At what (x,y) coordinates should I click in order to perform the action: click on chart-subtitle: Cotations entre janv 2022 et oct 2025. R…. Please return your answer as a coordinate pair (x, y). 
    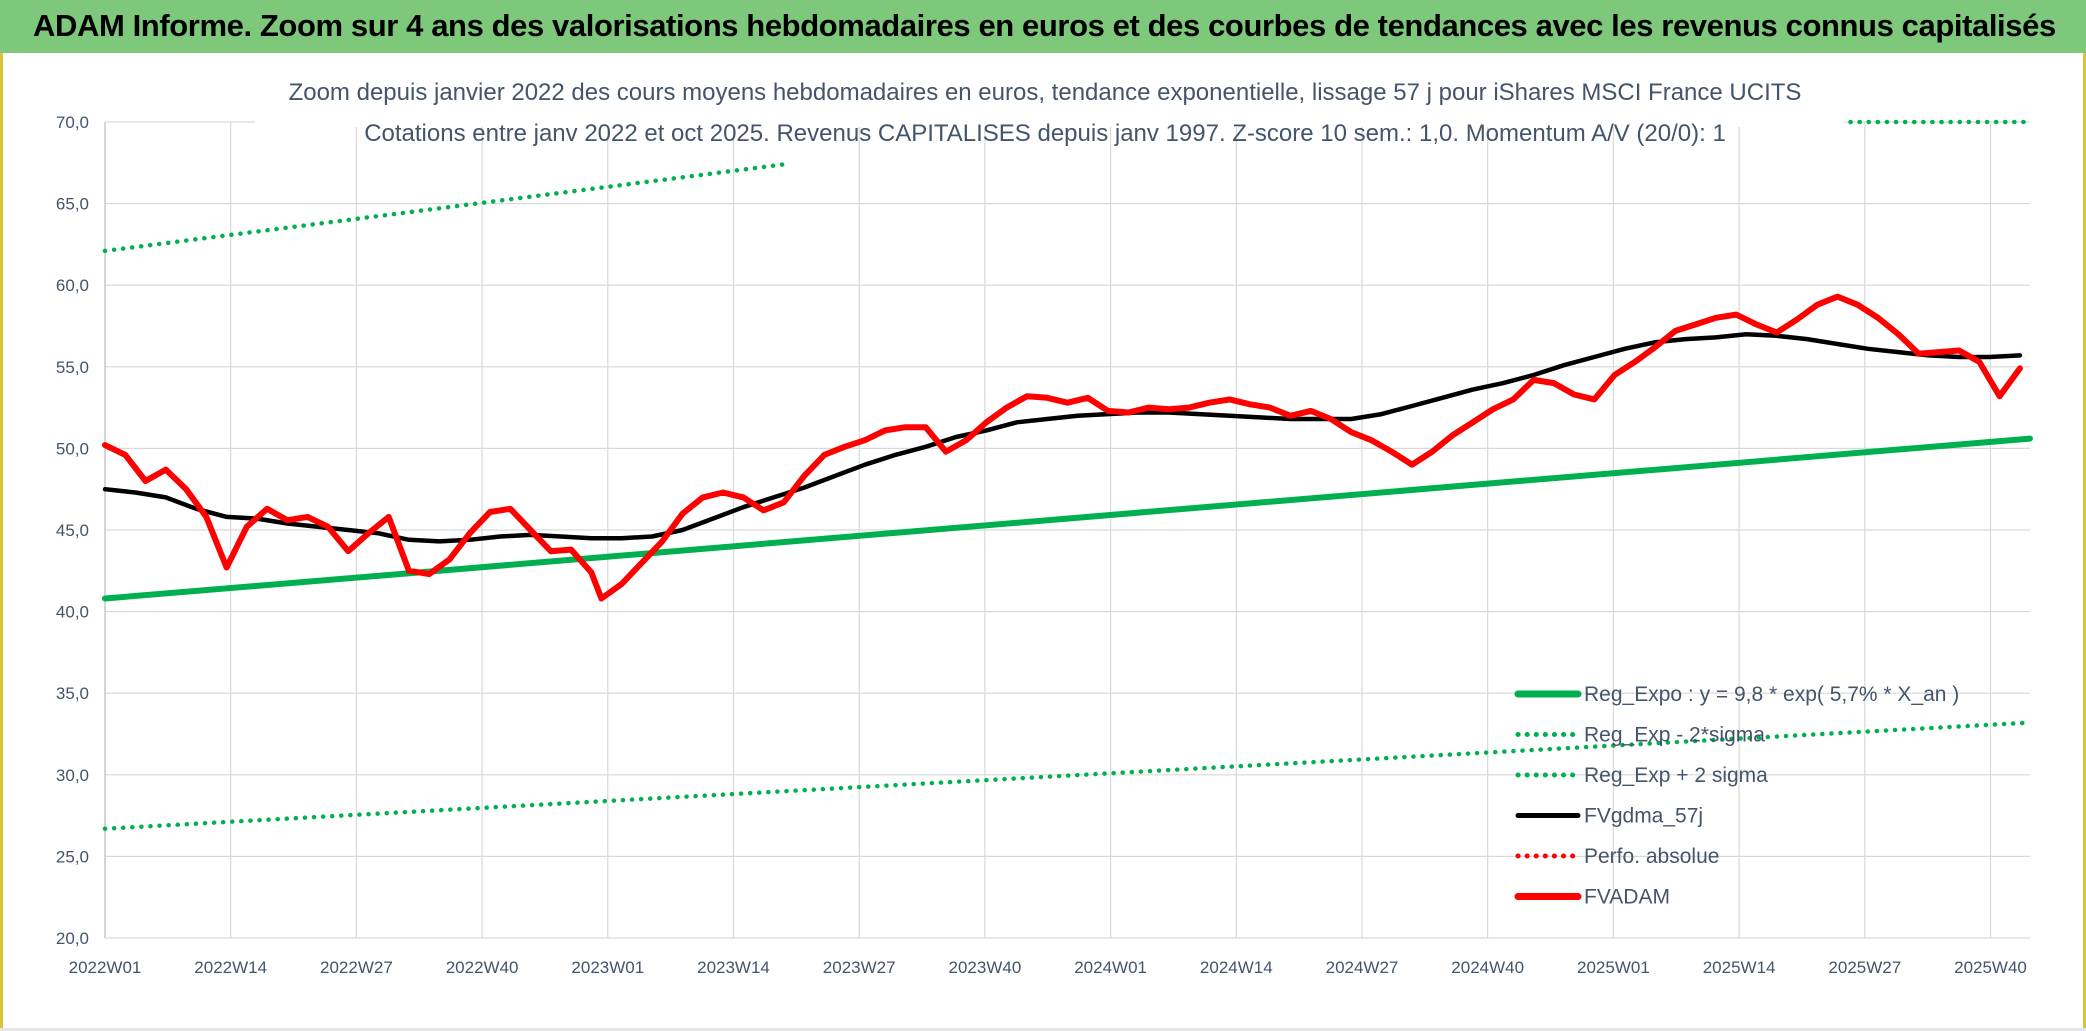
    Looking at the image, I should click on (1045, 133).